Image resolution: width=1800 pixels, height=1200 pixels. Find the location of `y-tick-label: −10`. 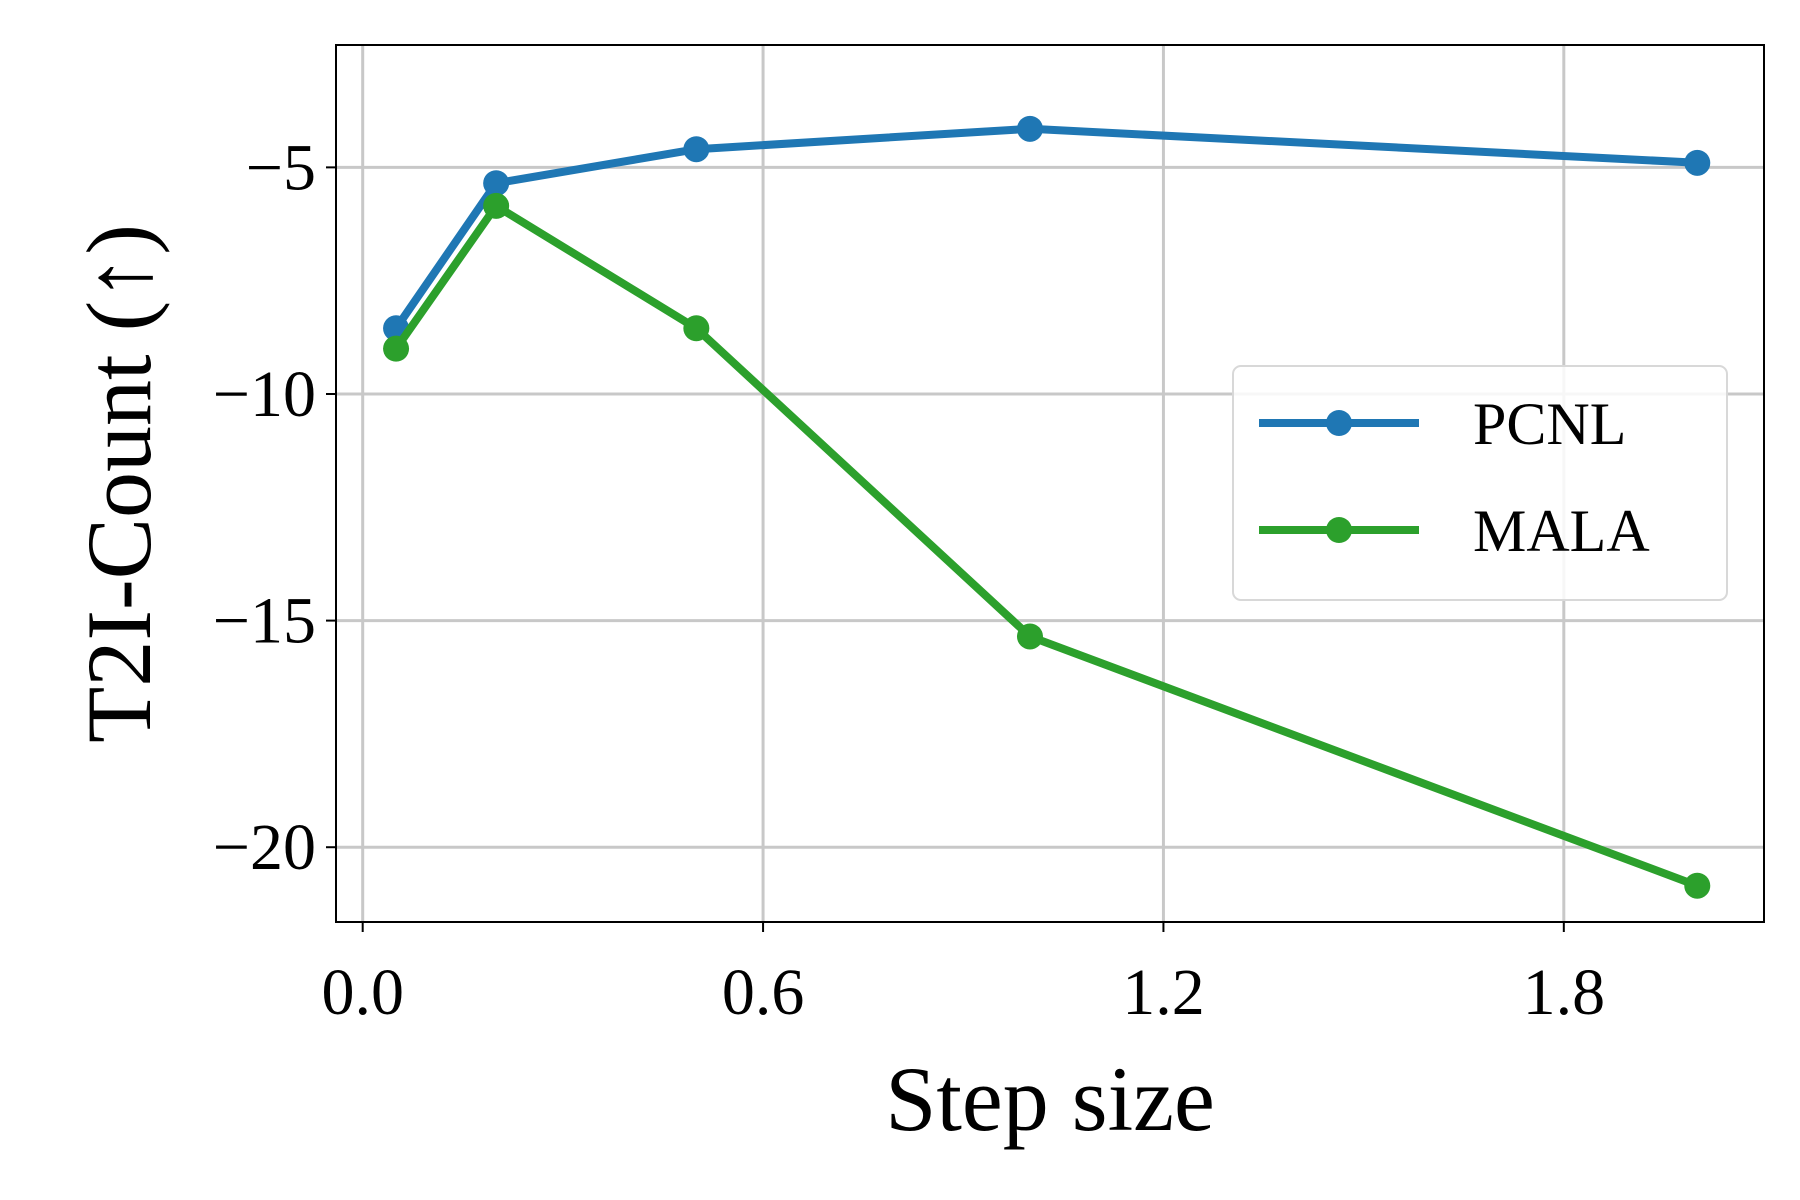

y-tick-label: −10 is located at coordinates (264, 394).